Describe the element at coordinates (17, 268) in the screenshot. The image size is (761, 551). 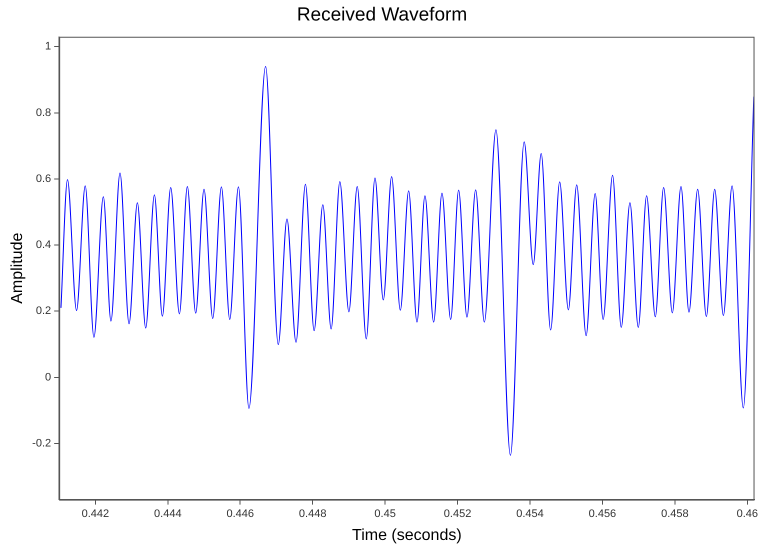
I see `y-axis-title: Amplitude` at that location.